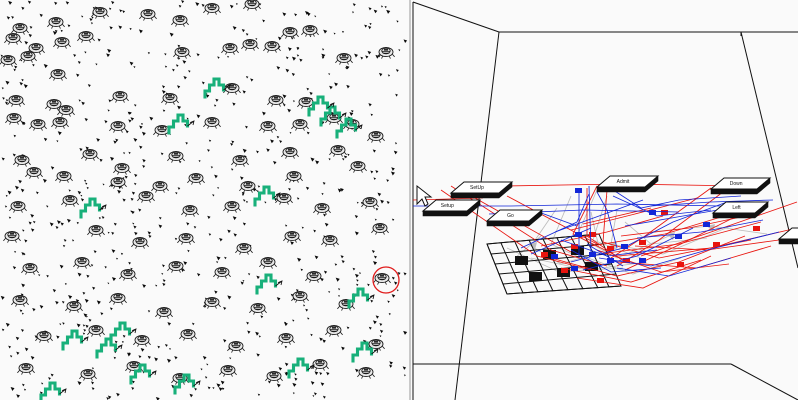  Describe the element at coordinates (609, 210) in the screenshot. I see `node-plate-layer: SetUp Setup Go Admit Down Left Up` at that location.